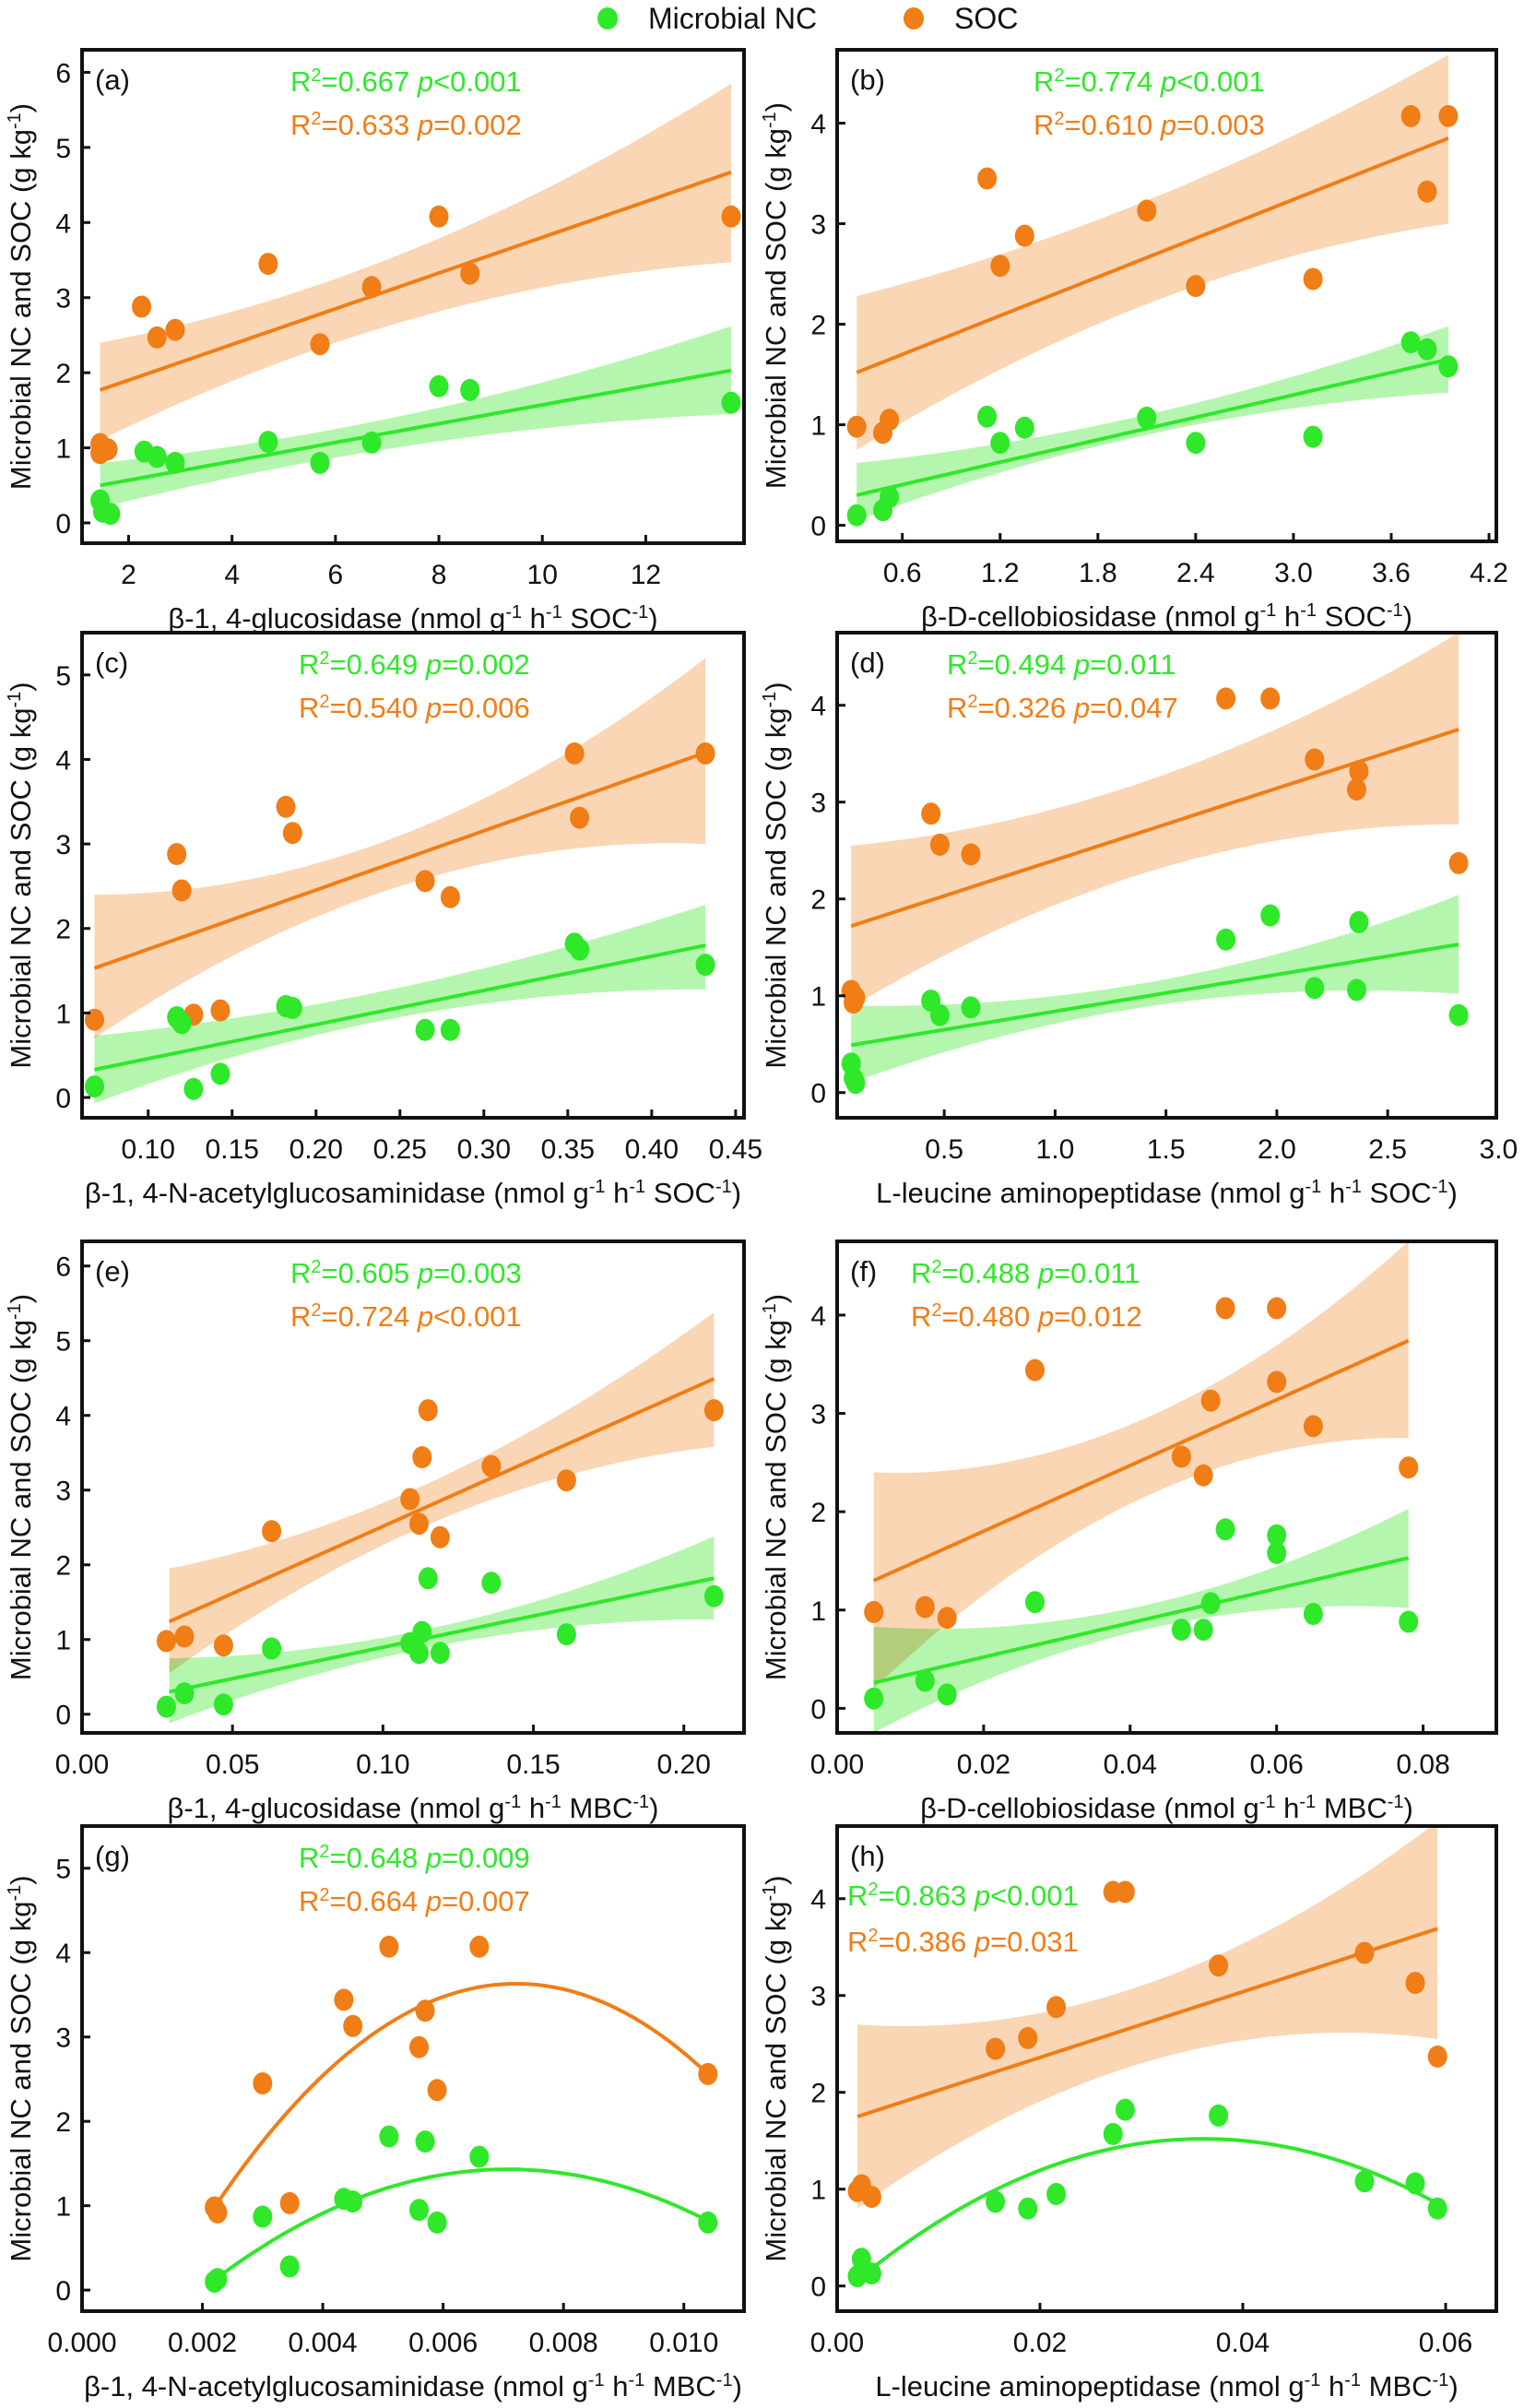  What do you see at coordinates (1277, 1149) in the screenshot?
I see `x-tick-label: 2.0` at bounding box center [1277, 1149].